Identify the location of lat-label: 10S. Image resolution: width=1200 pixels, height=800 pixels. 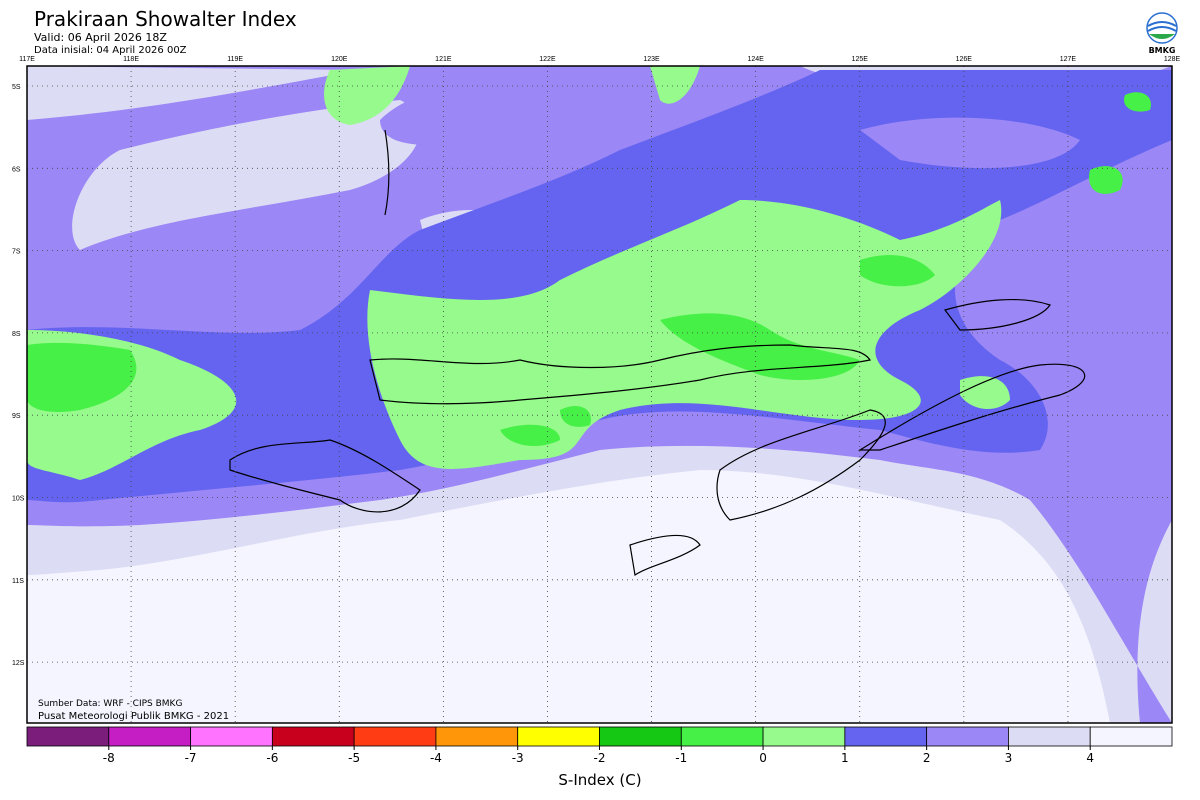
(18, 499).